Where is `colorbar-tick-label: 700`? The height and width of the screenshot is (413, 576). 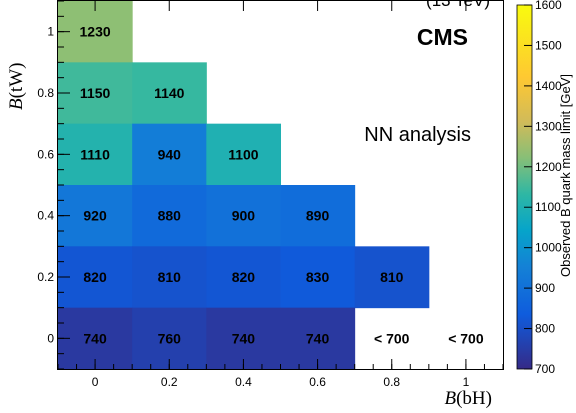 colorbar-tick-label: 700 is located at coordinates (545, 369).